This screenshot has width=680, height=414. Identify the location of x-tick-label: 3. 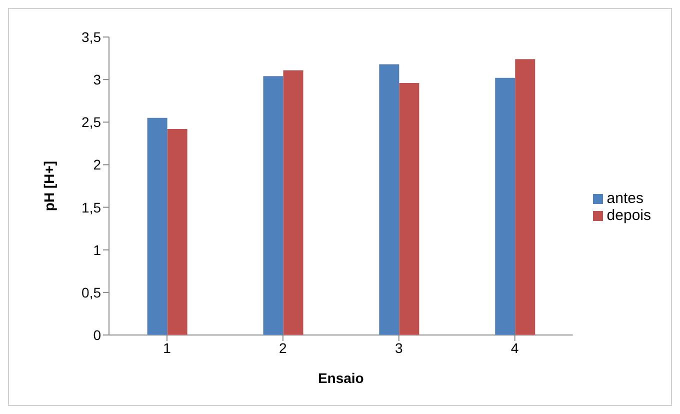
(398, 348).